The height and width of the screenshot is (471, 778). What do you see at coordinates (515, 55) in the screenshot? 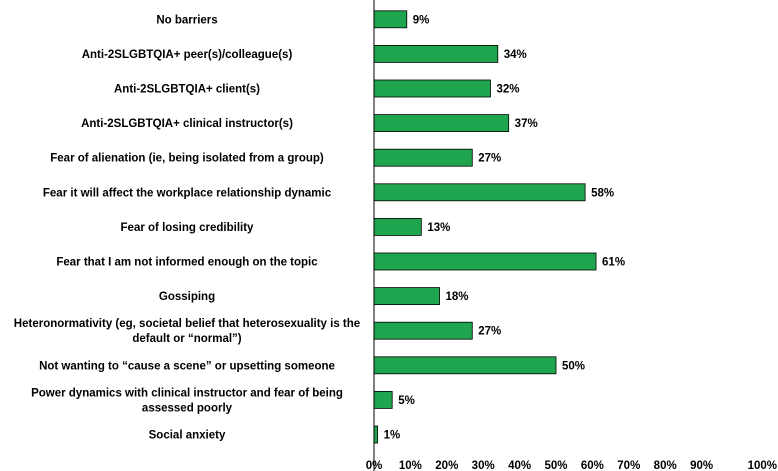
I see `bar-value-label: 34%` at bounding box center [515, 55].